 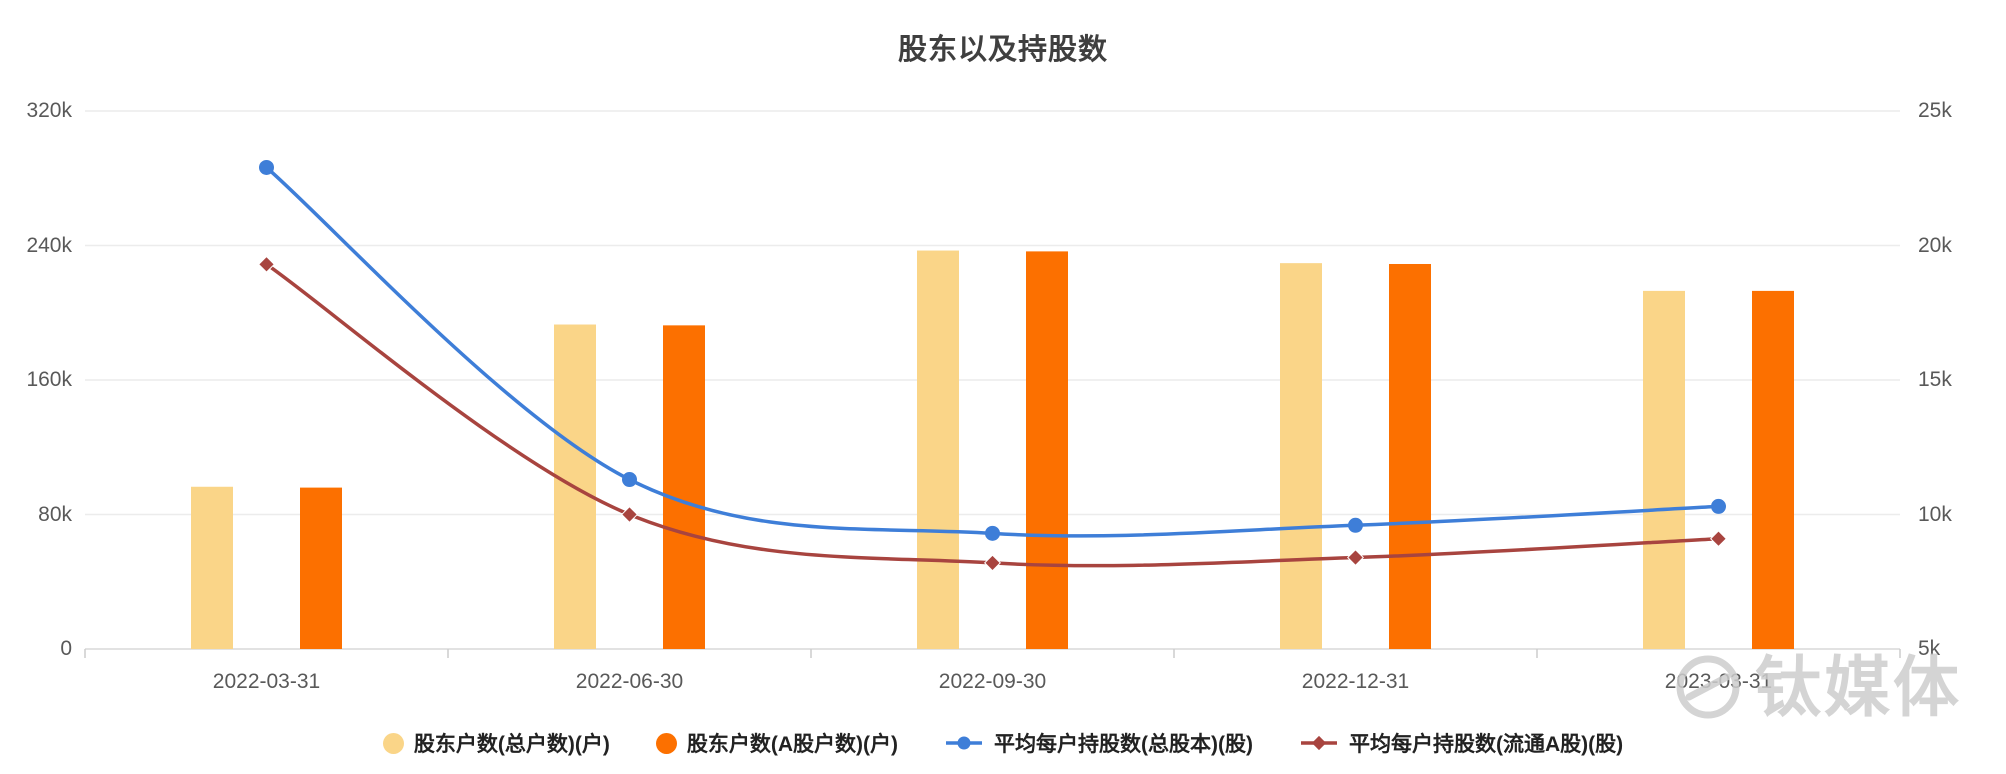 I want to click on legend-label: 股东户数(A股户数)(户), so click(x=792, y=744).